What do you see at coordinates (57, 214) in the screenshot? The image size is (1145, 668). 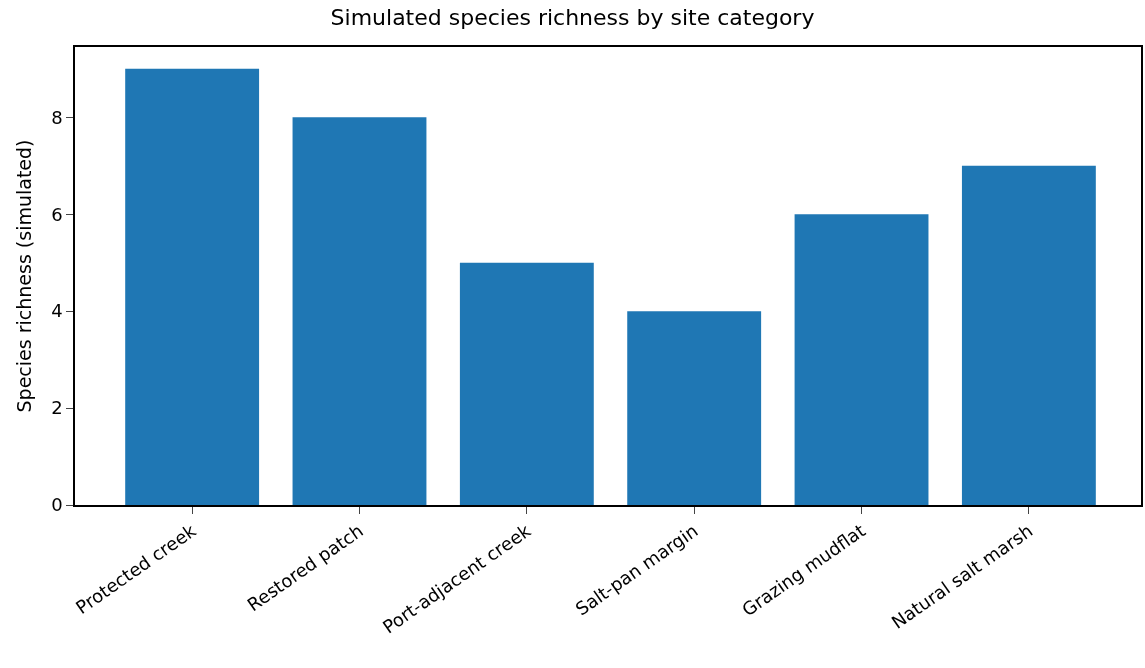 I see `y-tick-label: 6` at bounding box center [57, 214].